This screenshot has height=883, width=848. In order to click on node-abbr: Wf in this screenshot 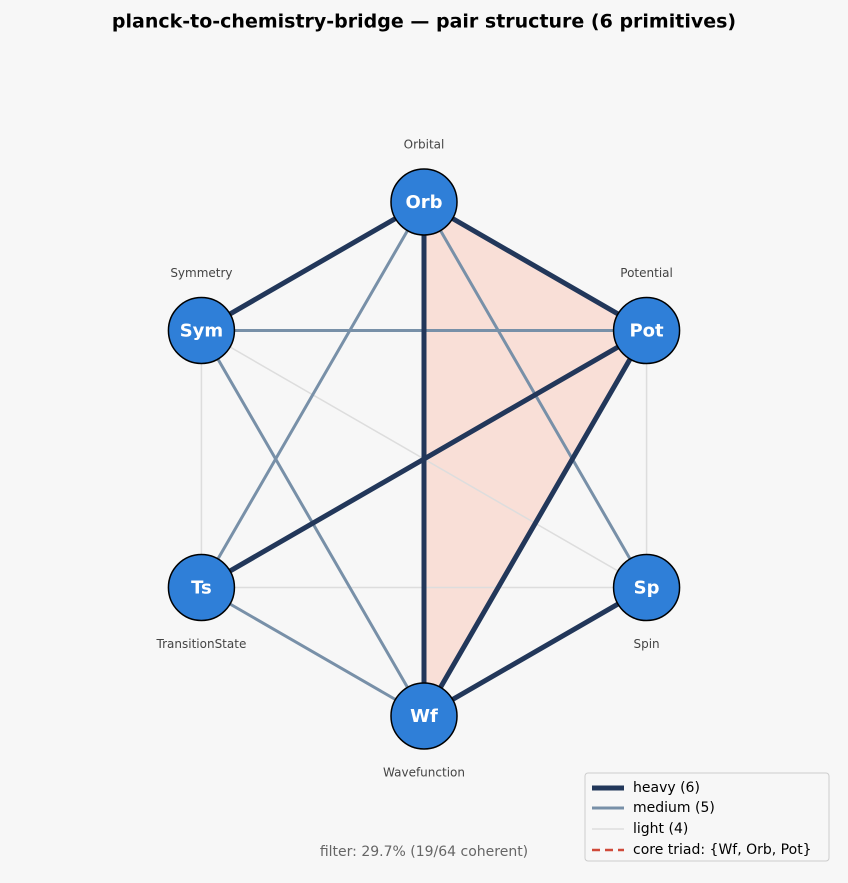, I will do `click(424, 716)`.